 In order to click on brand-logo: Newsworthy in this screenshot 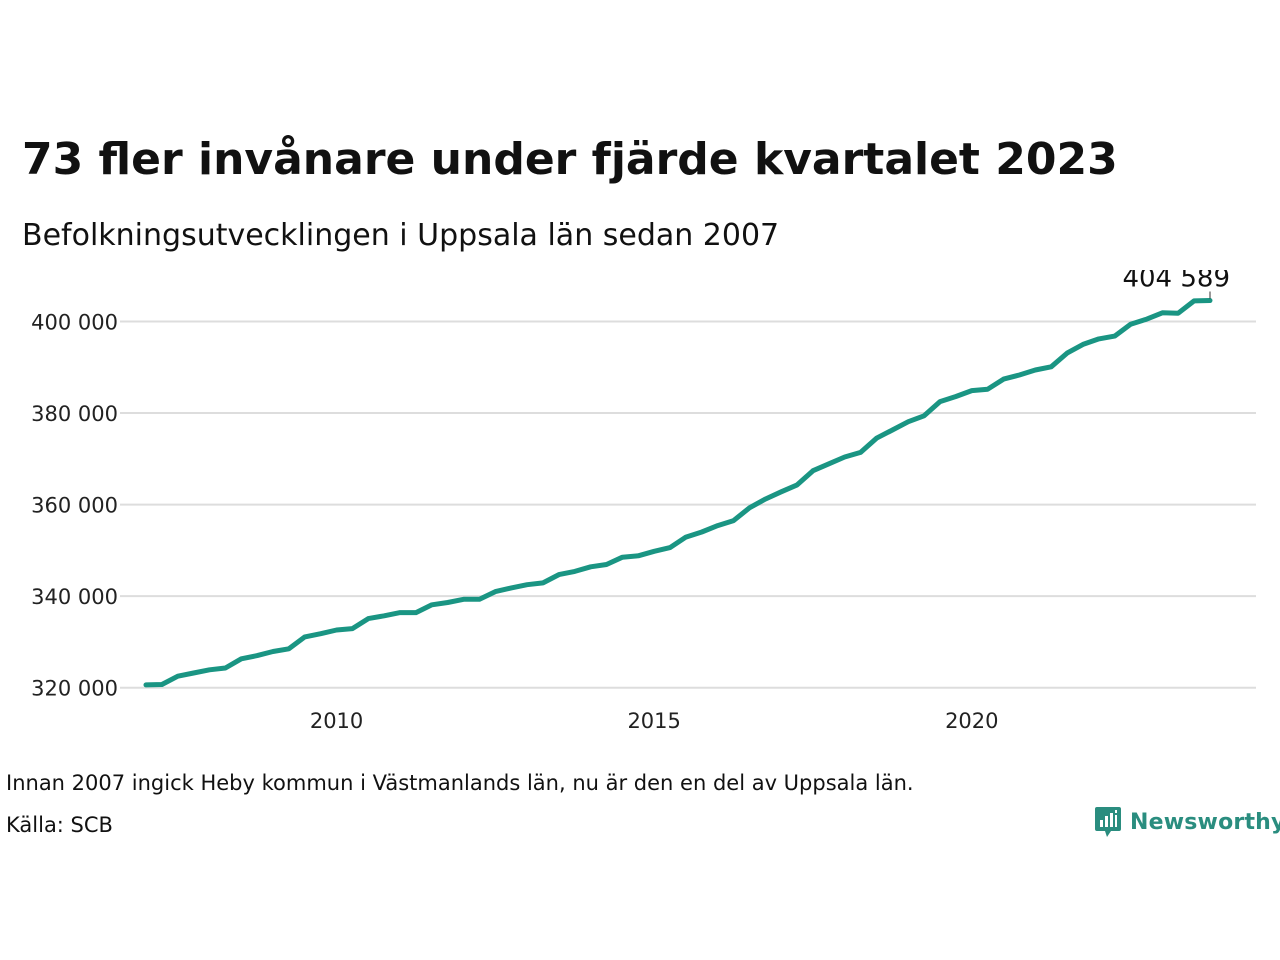, I will do `click(1187, 822)`.